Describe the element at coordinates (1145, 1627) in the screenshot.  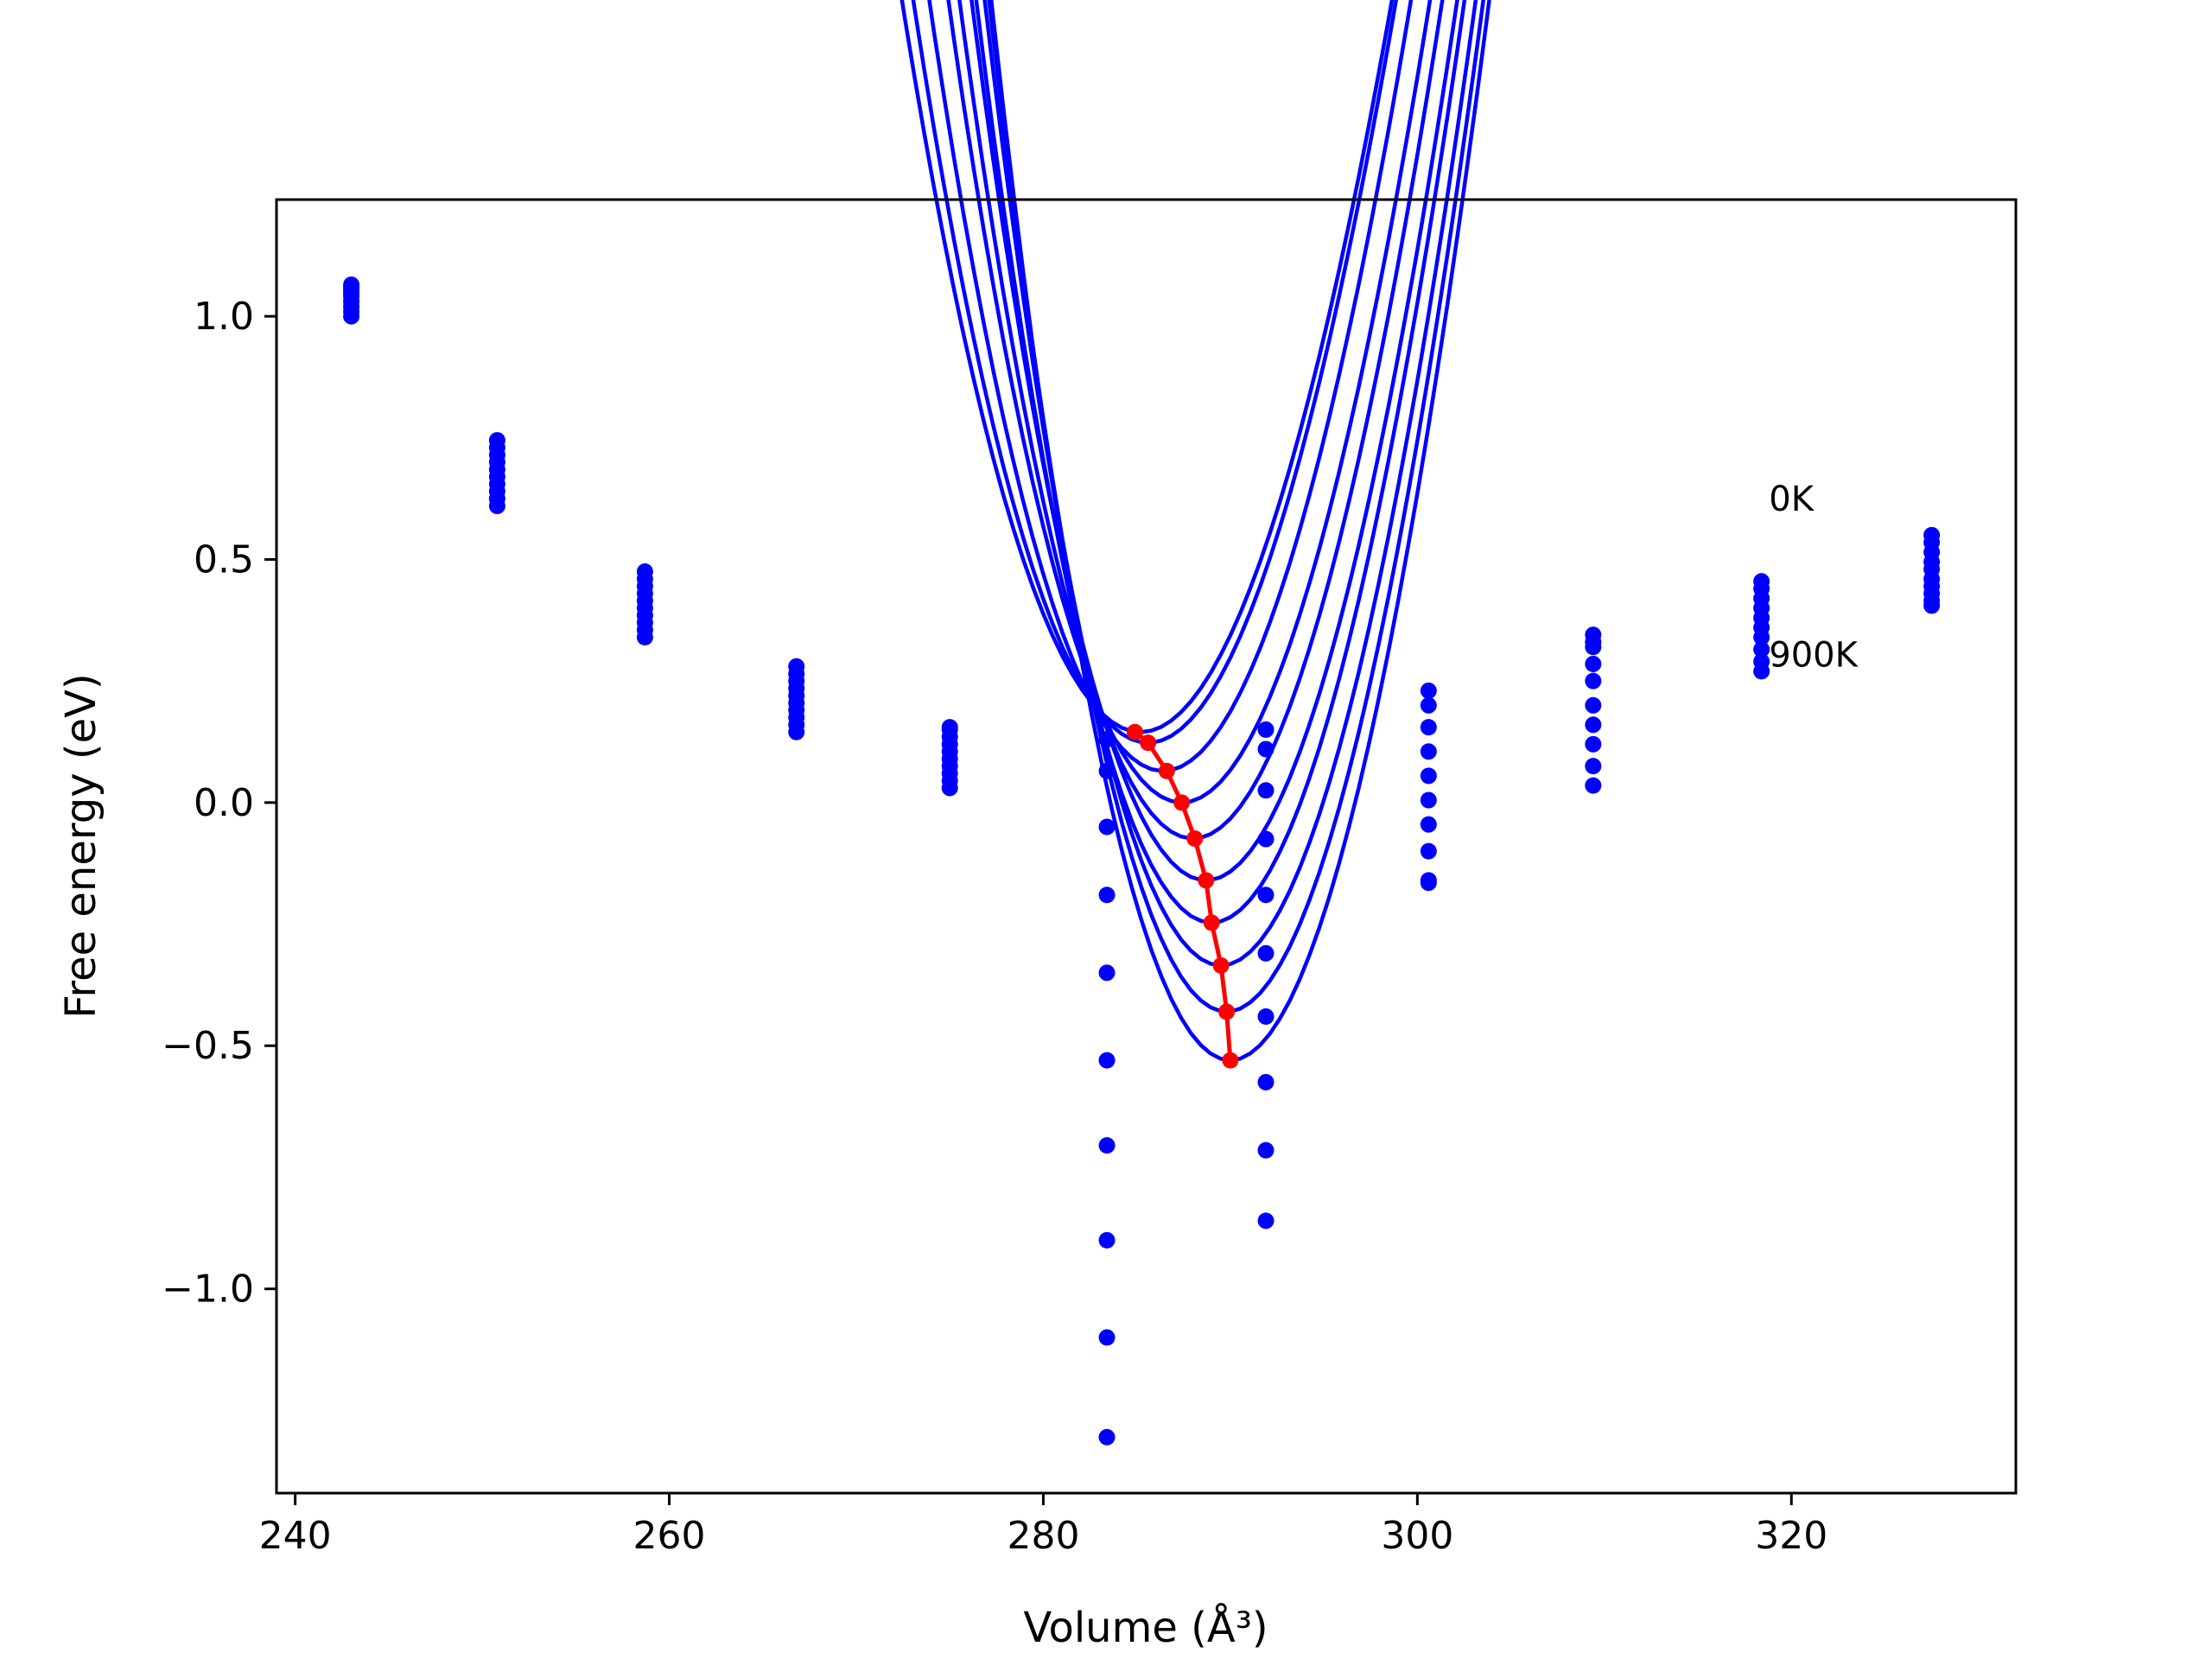
I see `x-axis-label: Volume (Å³)` at that location.